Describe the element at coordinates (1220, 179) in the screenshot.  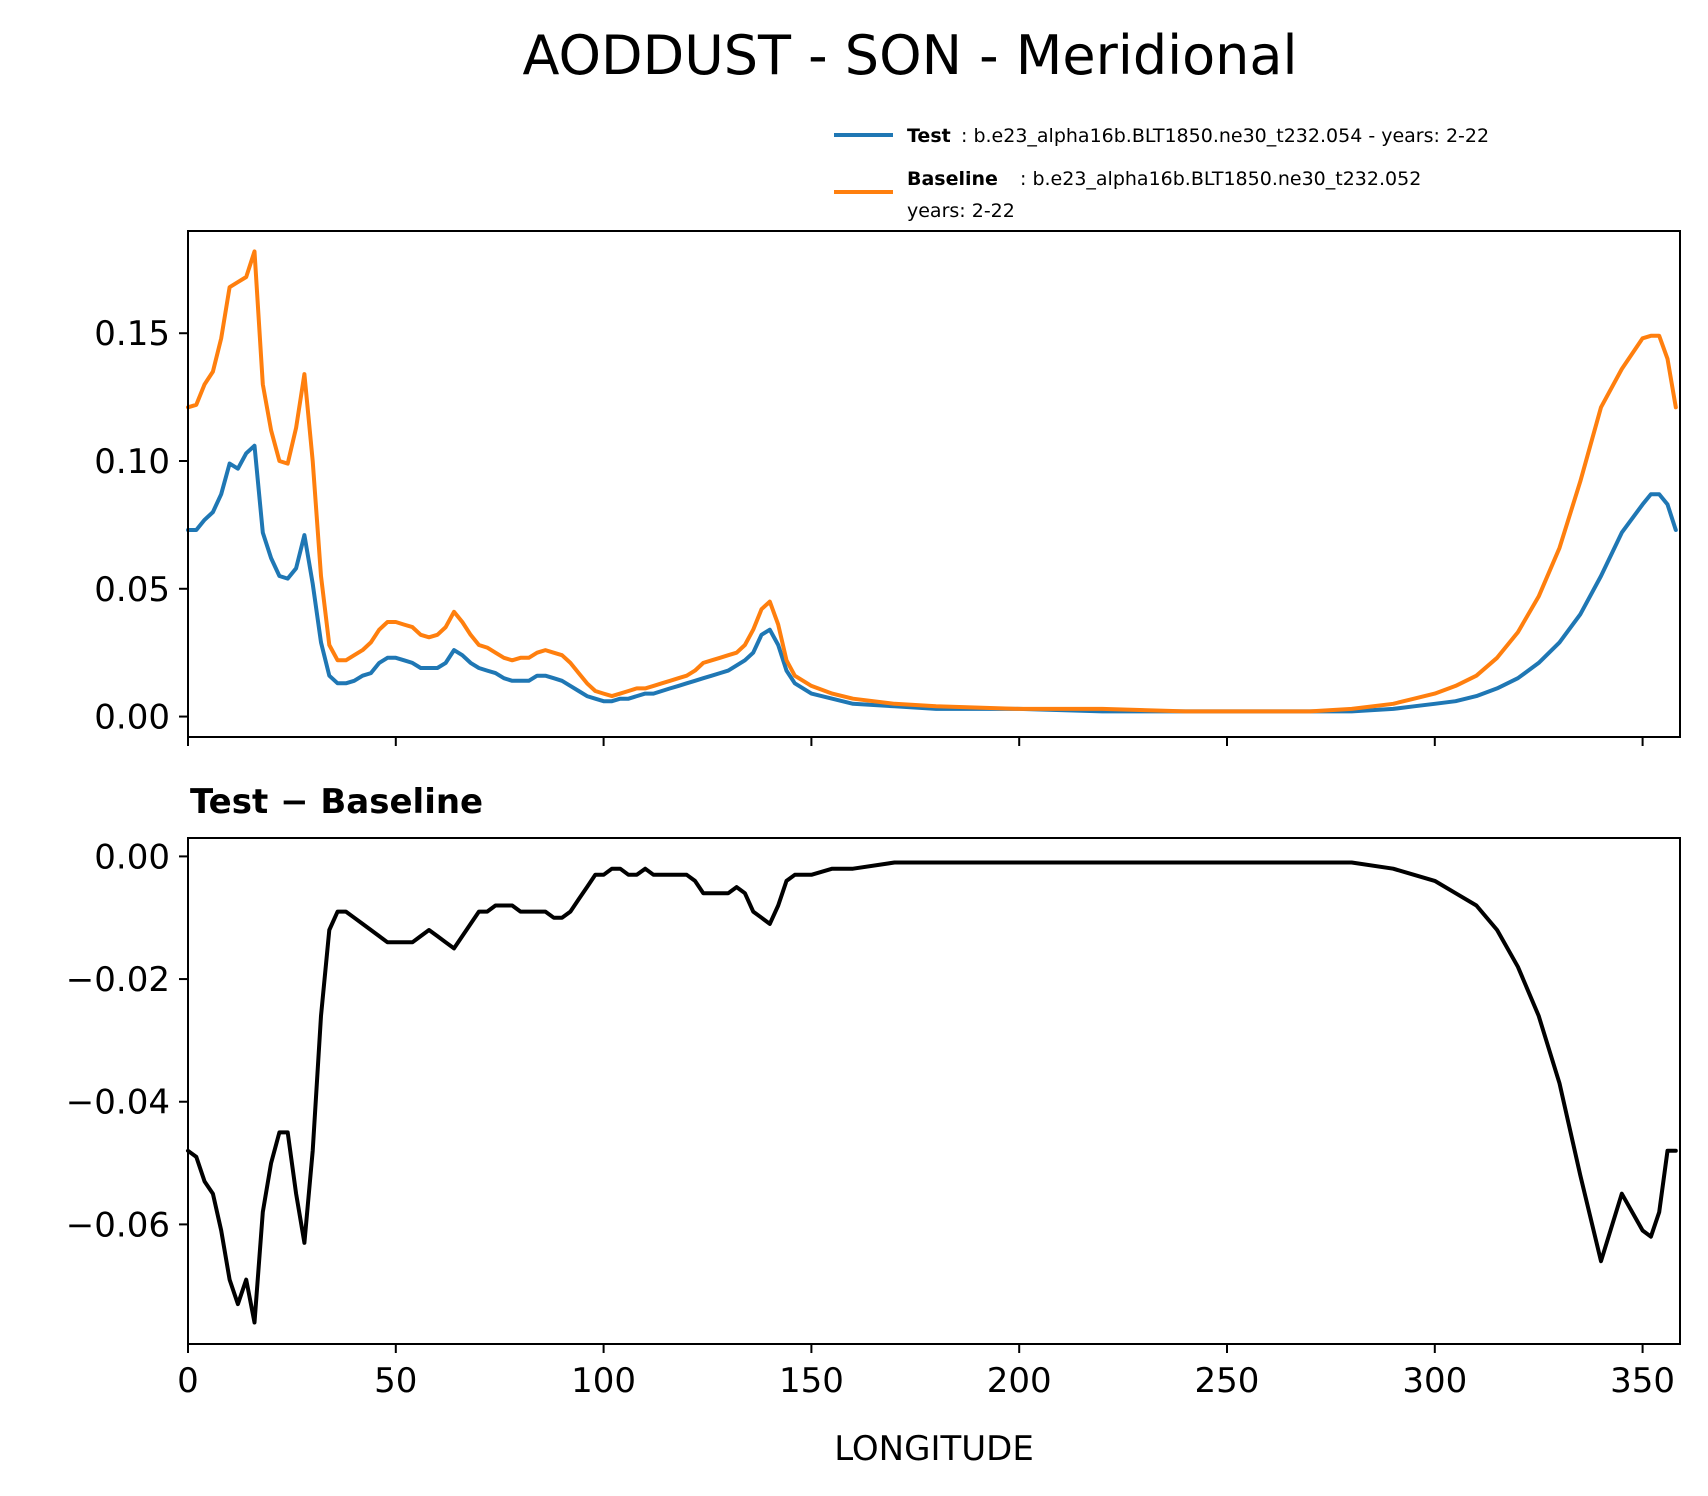
I see `legend-baseline-desc: : b.e23_alpha16b.BLT1850.ne30_t232.052` at that location.